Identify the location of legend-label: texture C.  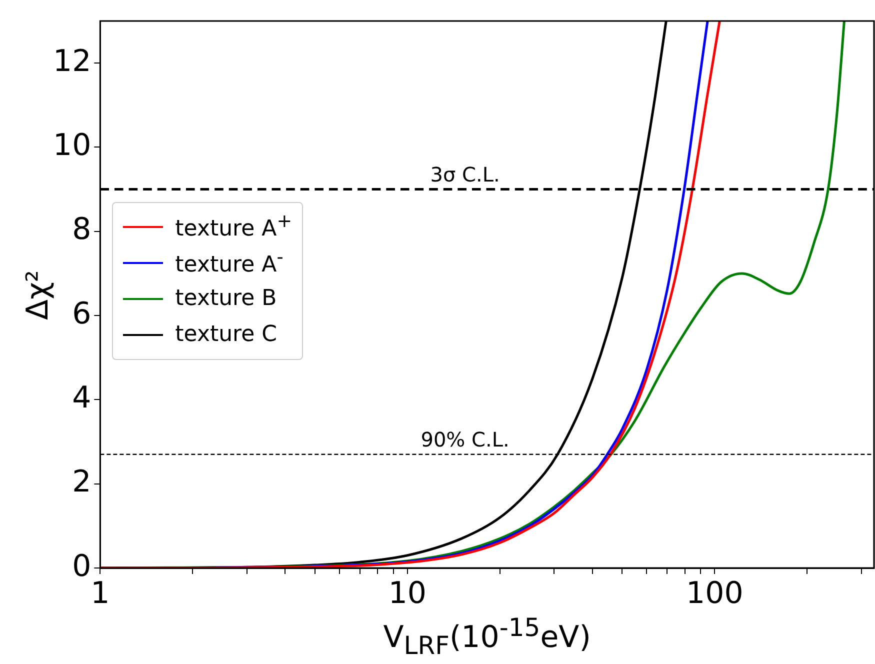
(226, 334).